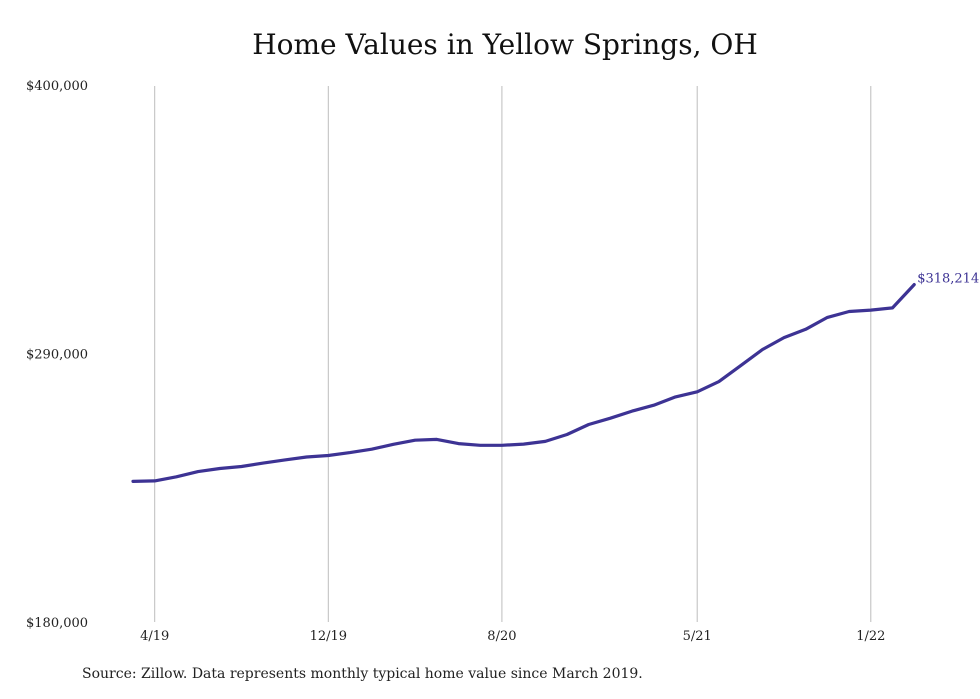 Image resolution: width=980 pixels, height=699 pixels. Describe the element at coordinates (505, 44) in the screenshot. I see `chart-title: Home Values in Yellow Springs, OH` at that location.